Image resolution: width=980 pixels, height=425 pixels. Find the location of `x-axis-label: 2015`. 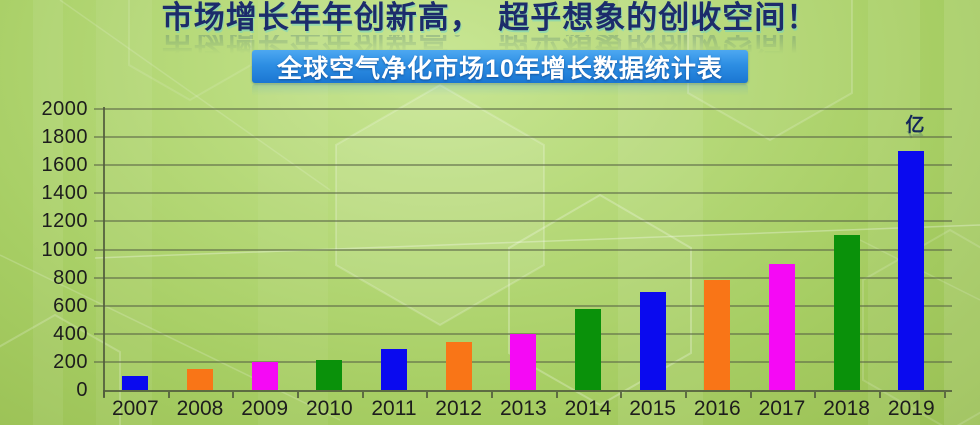

x-axis-label: 2015 is located at coordinates (652, 408).